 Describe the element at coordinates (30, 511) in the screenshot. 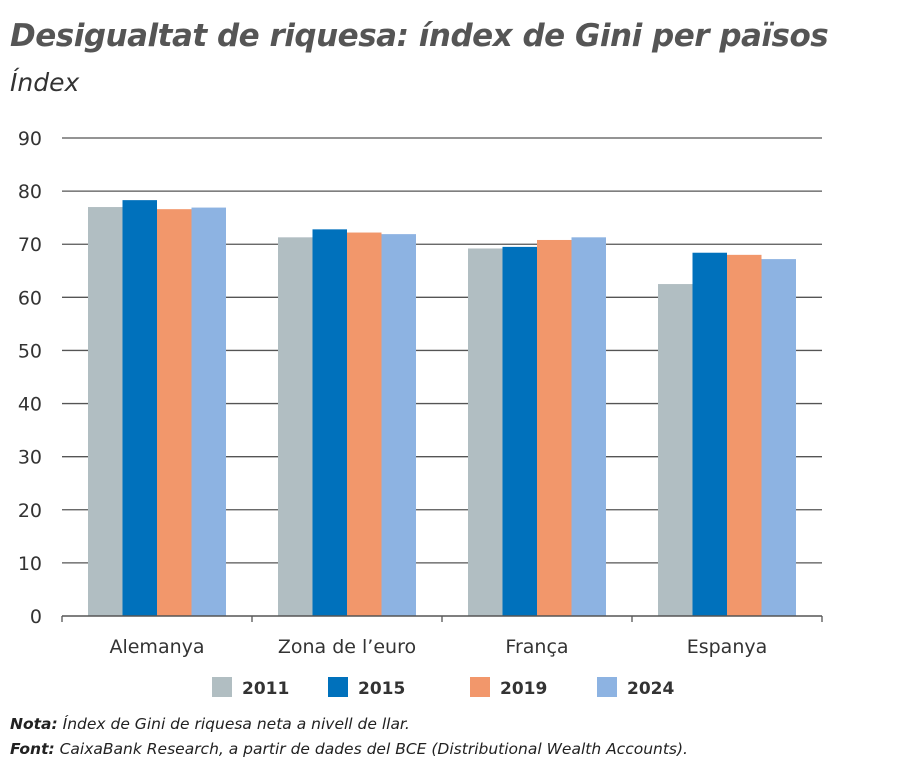

I see `y-tick-label: 20` at that location.